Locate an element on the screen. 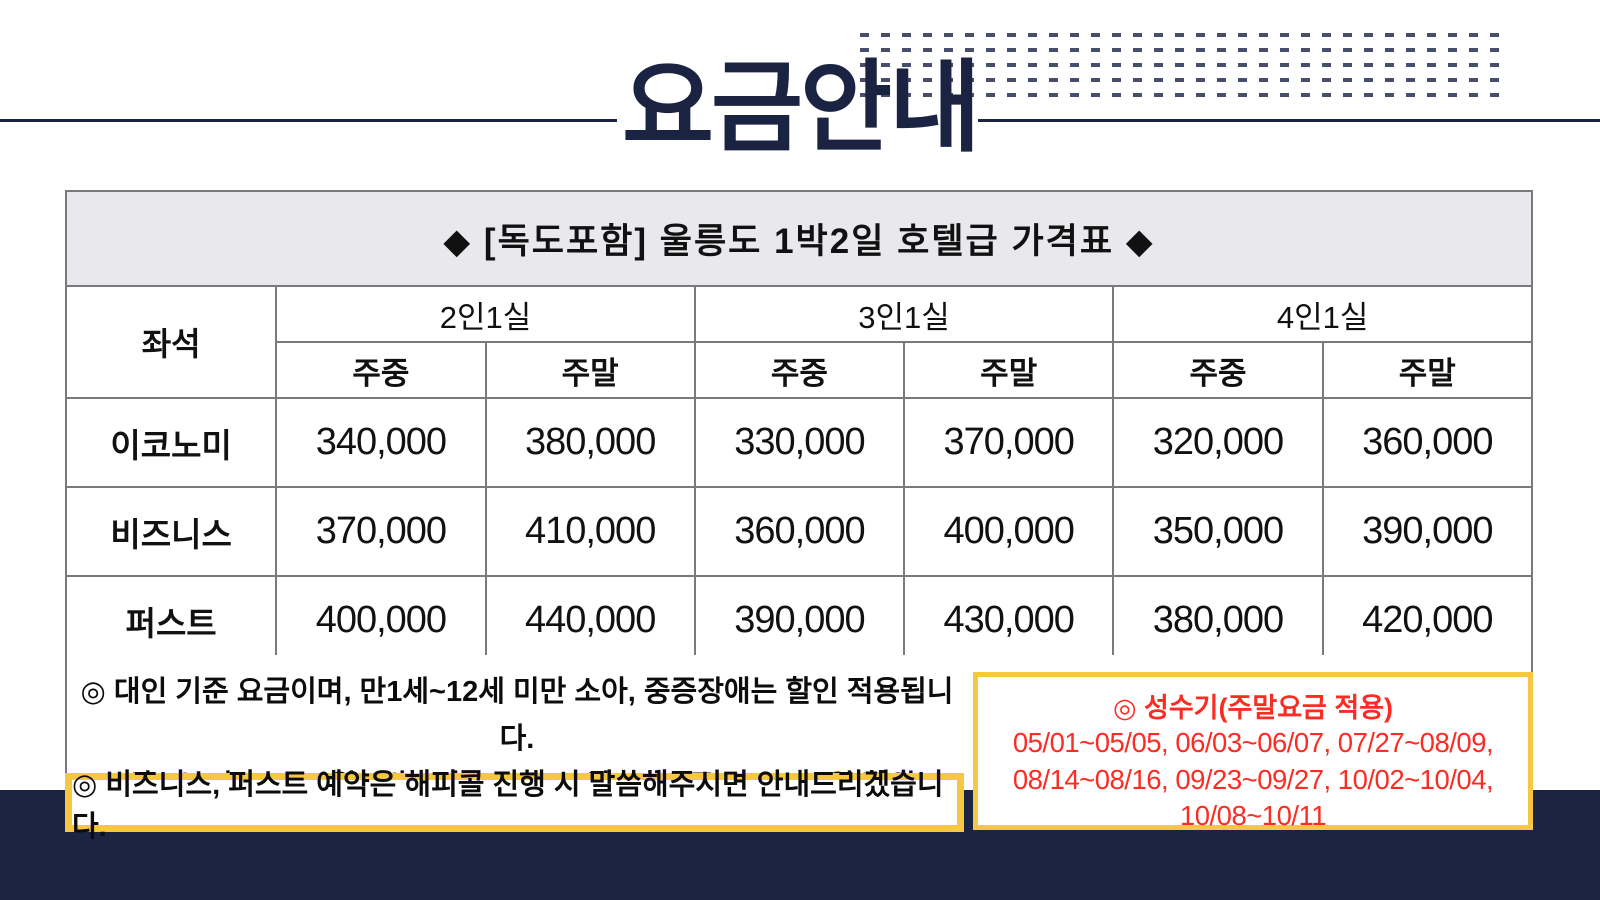 Image resolution: width=1600 pixels, height=900 pixels. table-caption-row: ◆ [독도포함] 울릉도 1박2일 호텔급 가격표 ◆ is located at coordinates (799, 238).